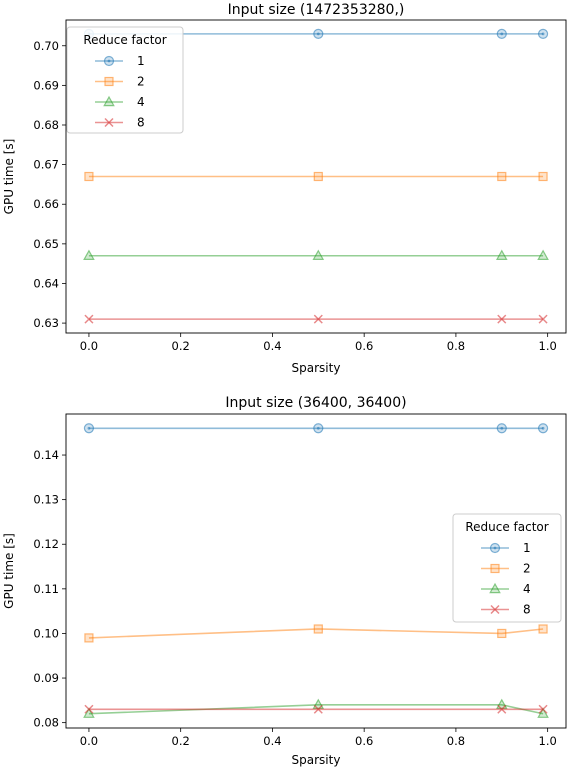  Describe the element at coordinates (46, 633) in the screenshot. I see `y-tick-label: 0.10` at that location.